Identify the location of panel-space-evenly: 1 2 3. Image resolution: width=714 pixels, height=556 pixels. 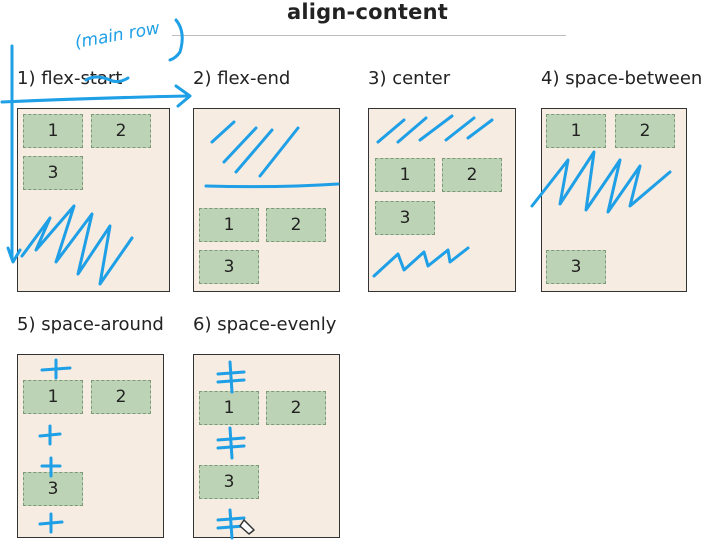
(266, 446).